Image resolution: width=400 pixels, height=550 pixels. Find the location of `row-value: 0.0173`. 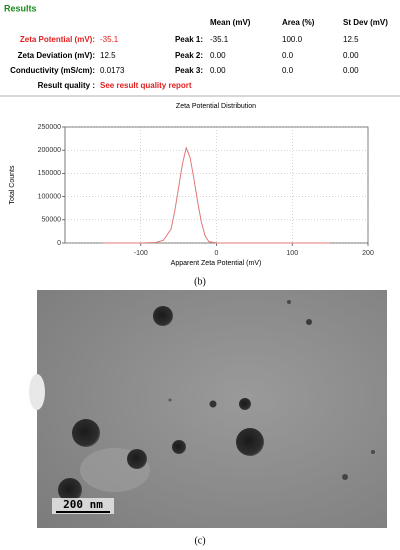

row-value: 0.0173 is located at coordinates (112, 70).